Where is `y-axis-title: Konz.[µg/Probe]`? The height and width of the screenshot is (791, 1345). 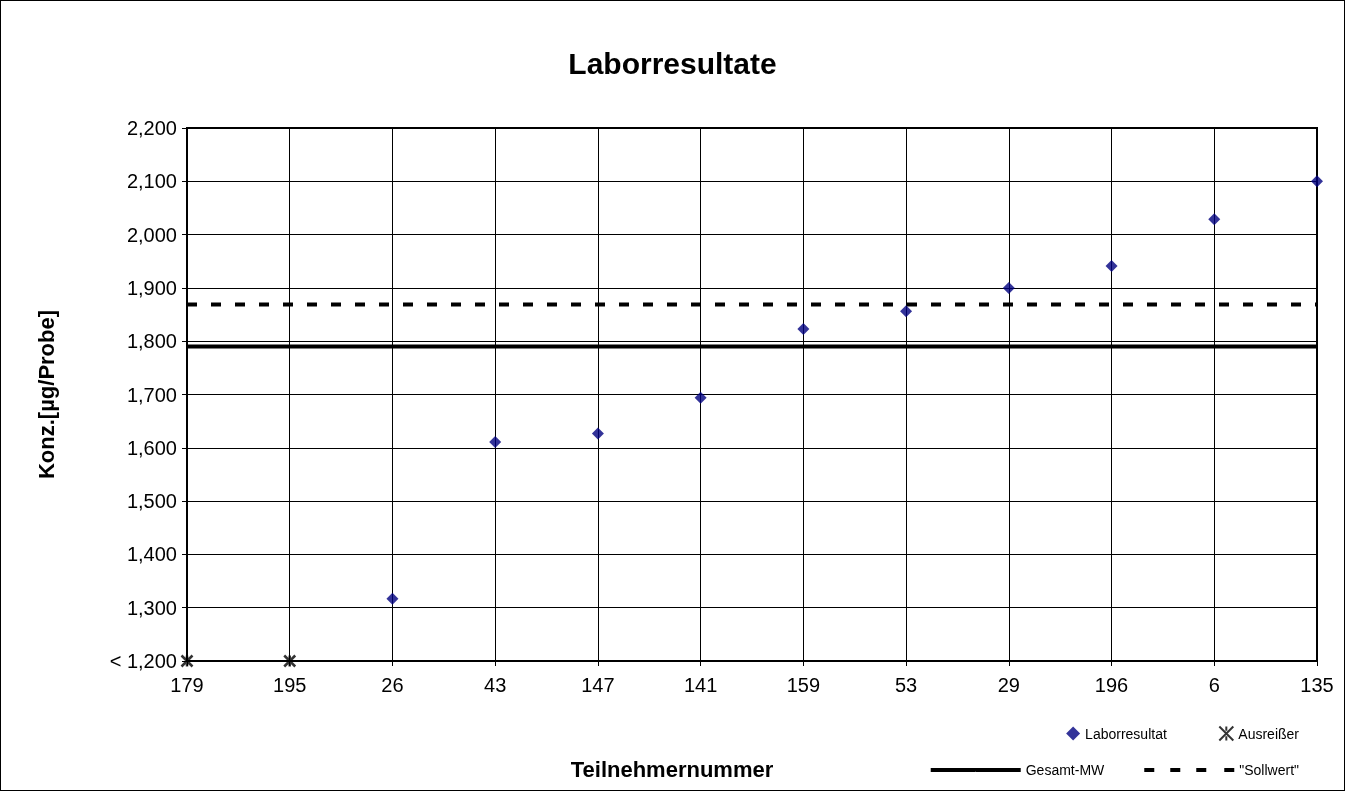
y-axis-title: Konz.[µg/Probe] is located at coordinates (46, 394).